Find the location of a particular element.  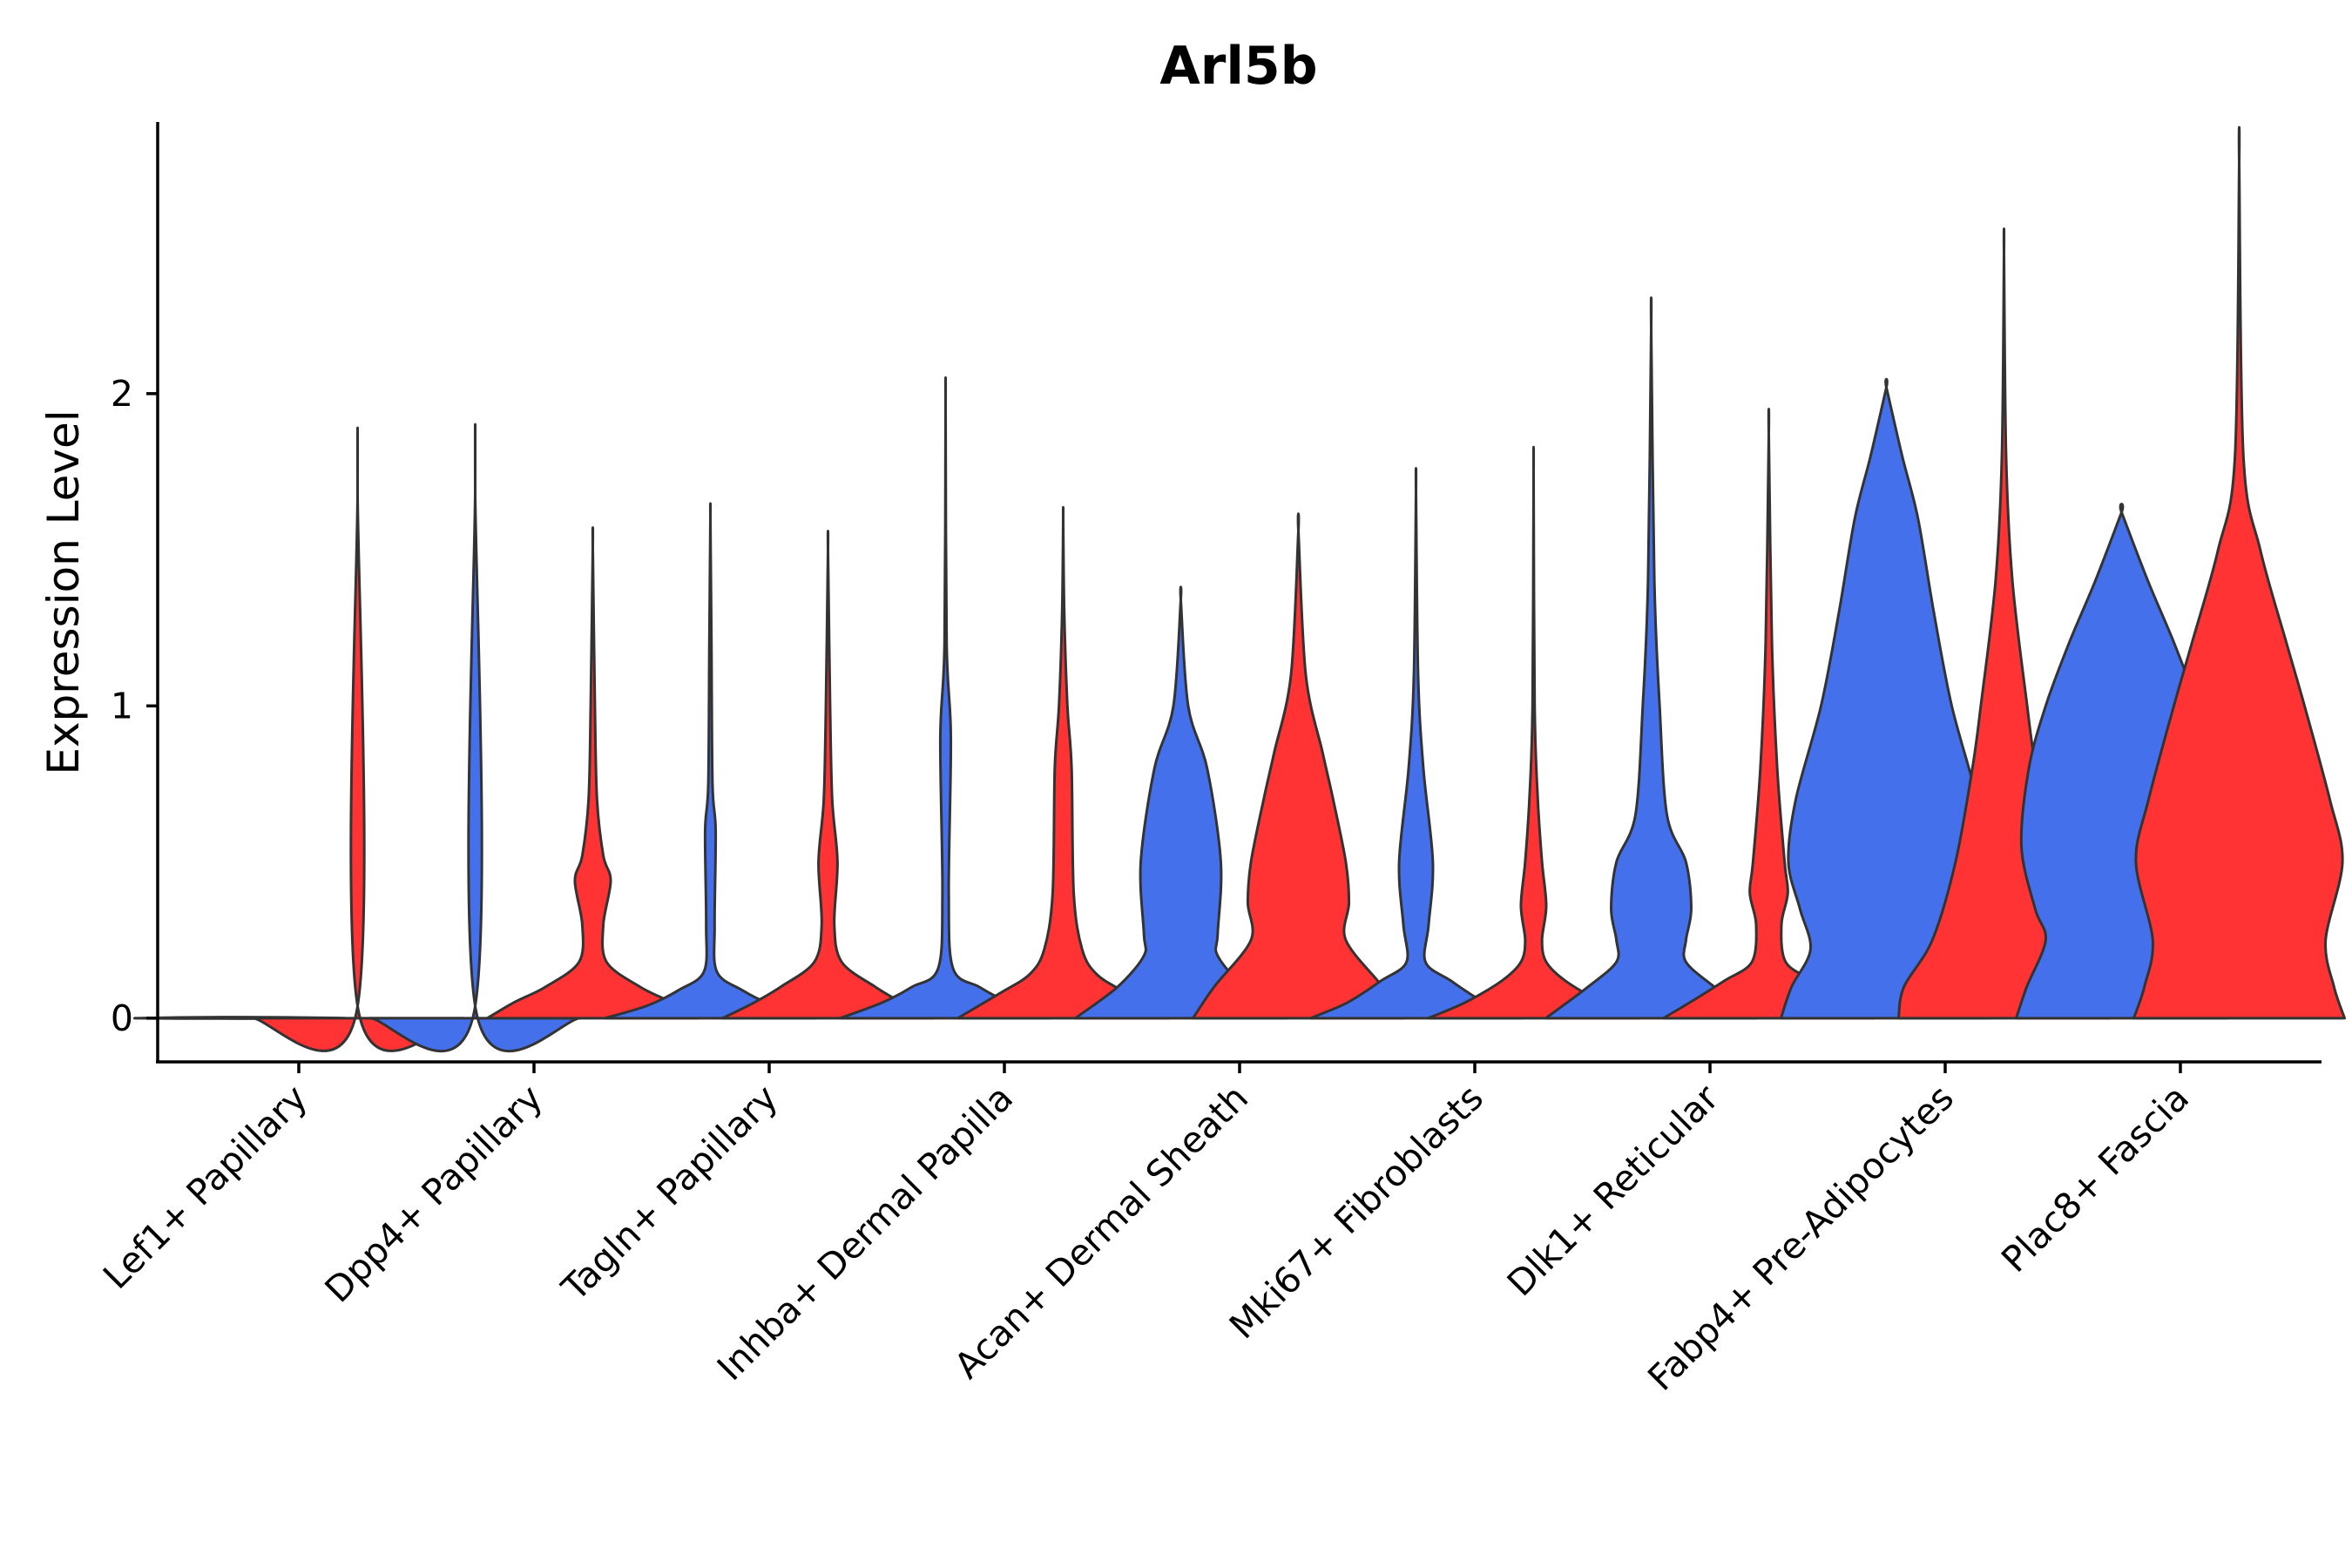

x-tick-label: Lef1+ Papillary is located at coordinates (205, 1187).